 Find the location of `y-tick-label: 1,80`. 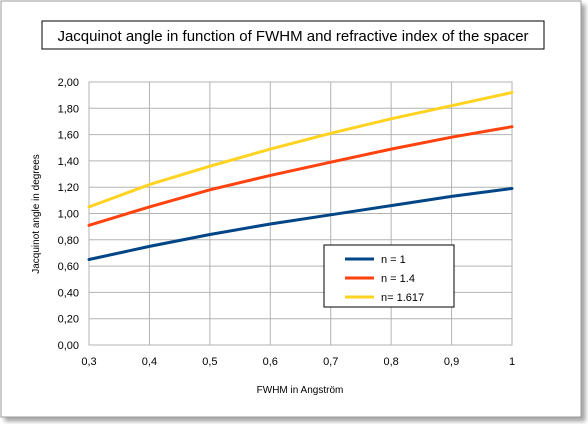

y-tick-label: 1,80 is located at coordinates (68, 109).